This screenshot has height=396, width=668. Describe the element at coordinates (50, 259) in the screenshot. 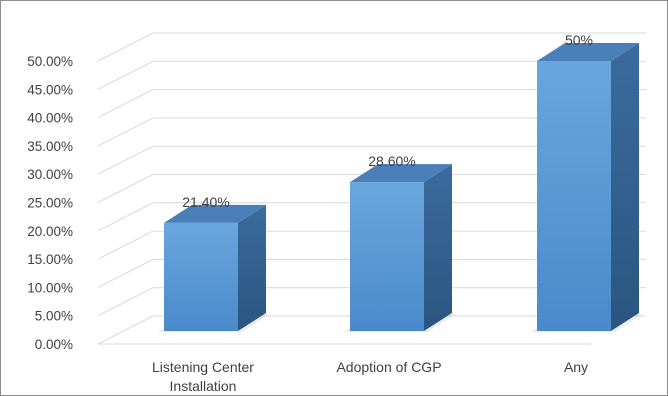

I see `y-tick-label: 15.00%` at that location.